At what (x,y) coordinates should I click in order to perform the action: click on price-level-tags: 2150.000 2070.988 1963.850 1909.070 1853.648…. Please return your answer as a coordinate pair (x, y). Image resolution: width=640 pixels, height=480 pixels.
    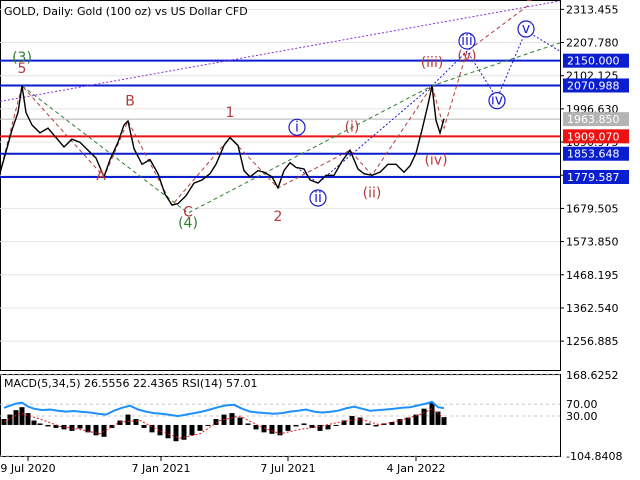
    Looking at the image, I should click on (596, 118).